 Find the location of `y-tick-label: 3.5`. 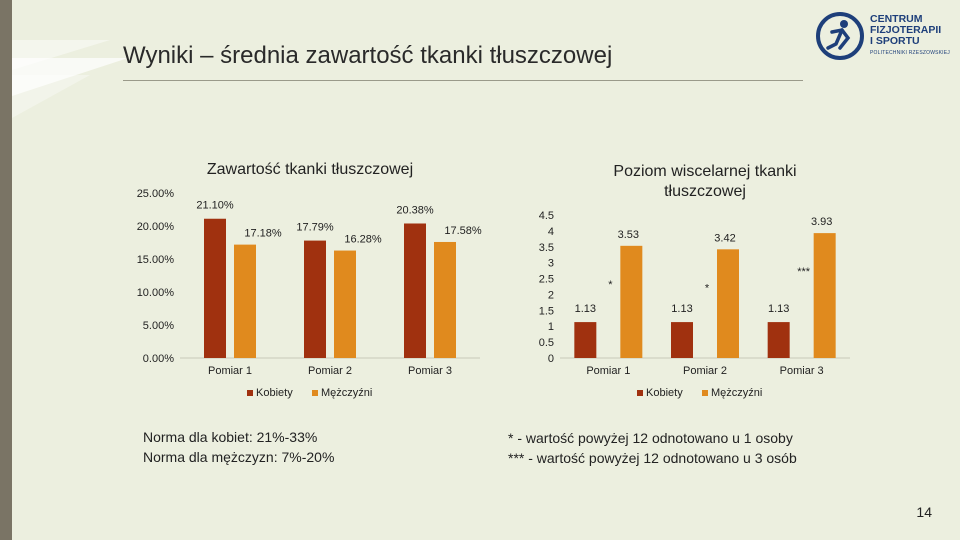

y-tick-label: 3.5 is located at coordinates (546, 248).